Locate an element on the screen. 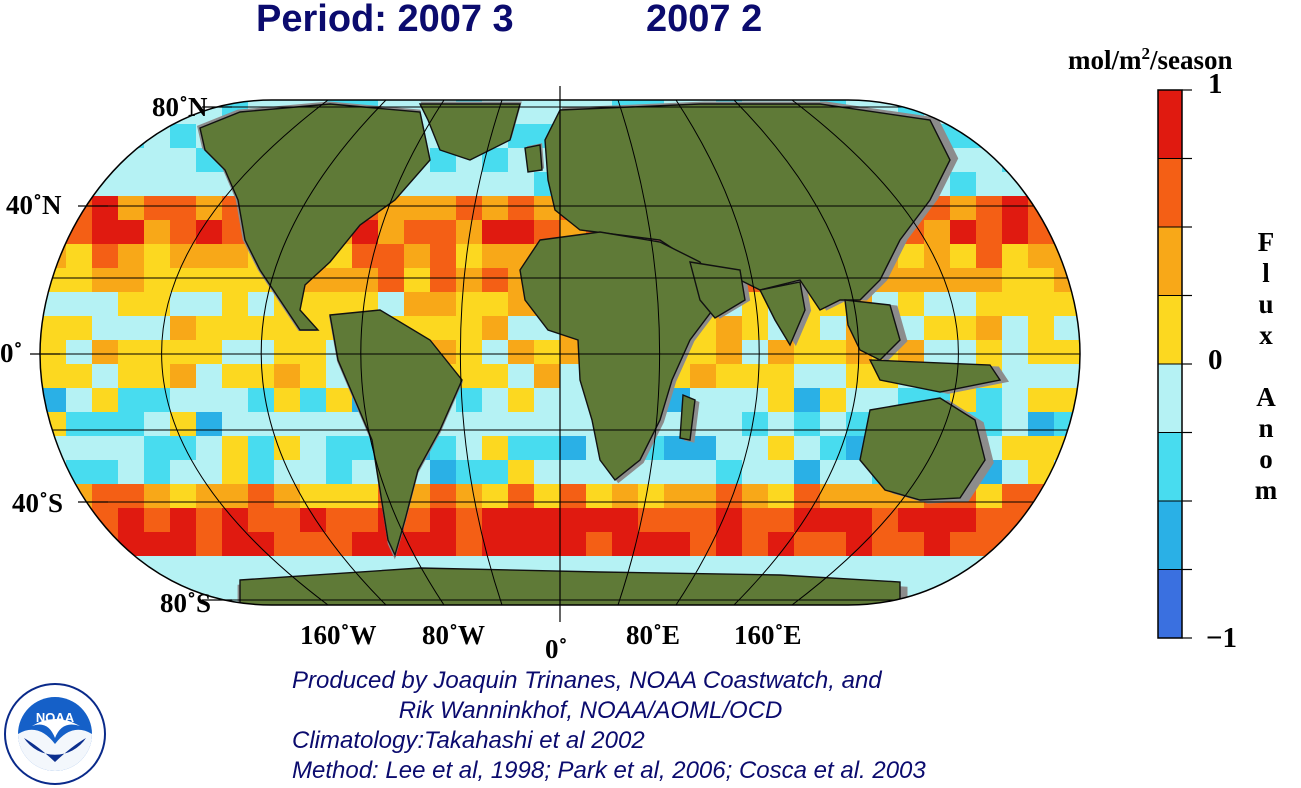 This screenshot has width=1301, height=788. land-uk is located at coordinates (533, 158).